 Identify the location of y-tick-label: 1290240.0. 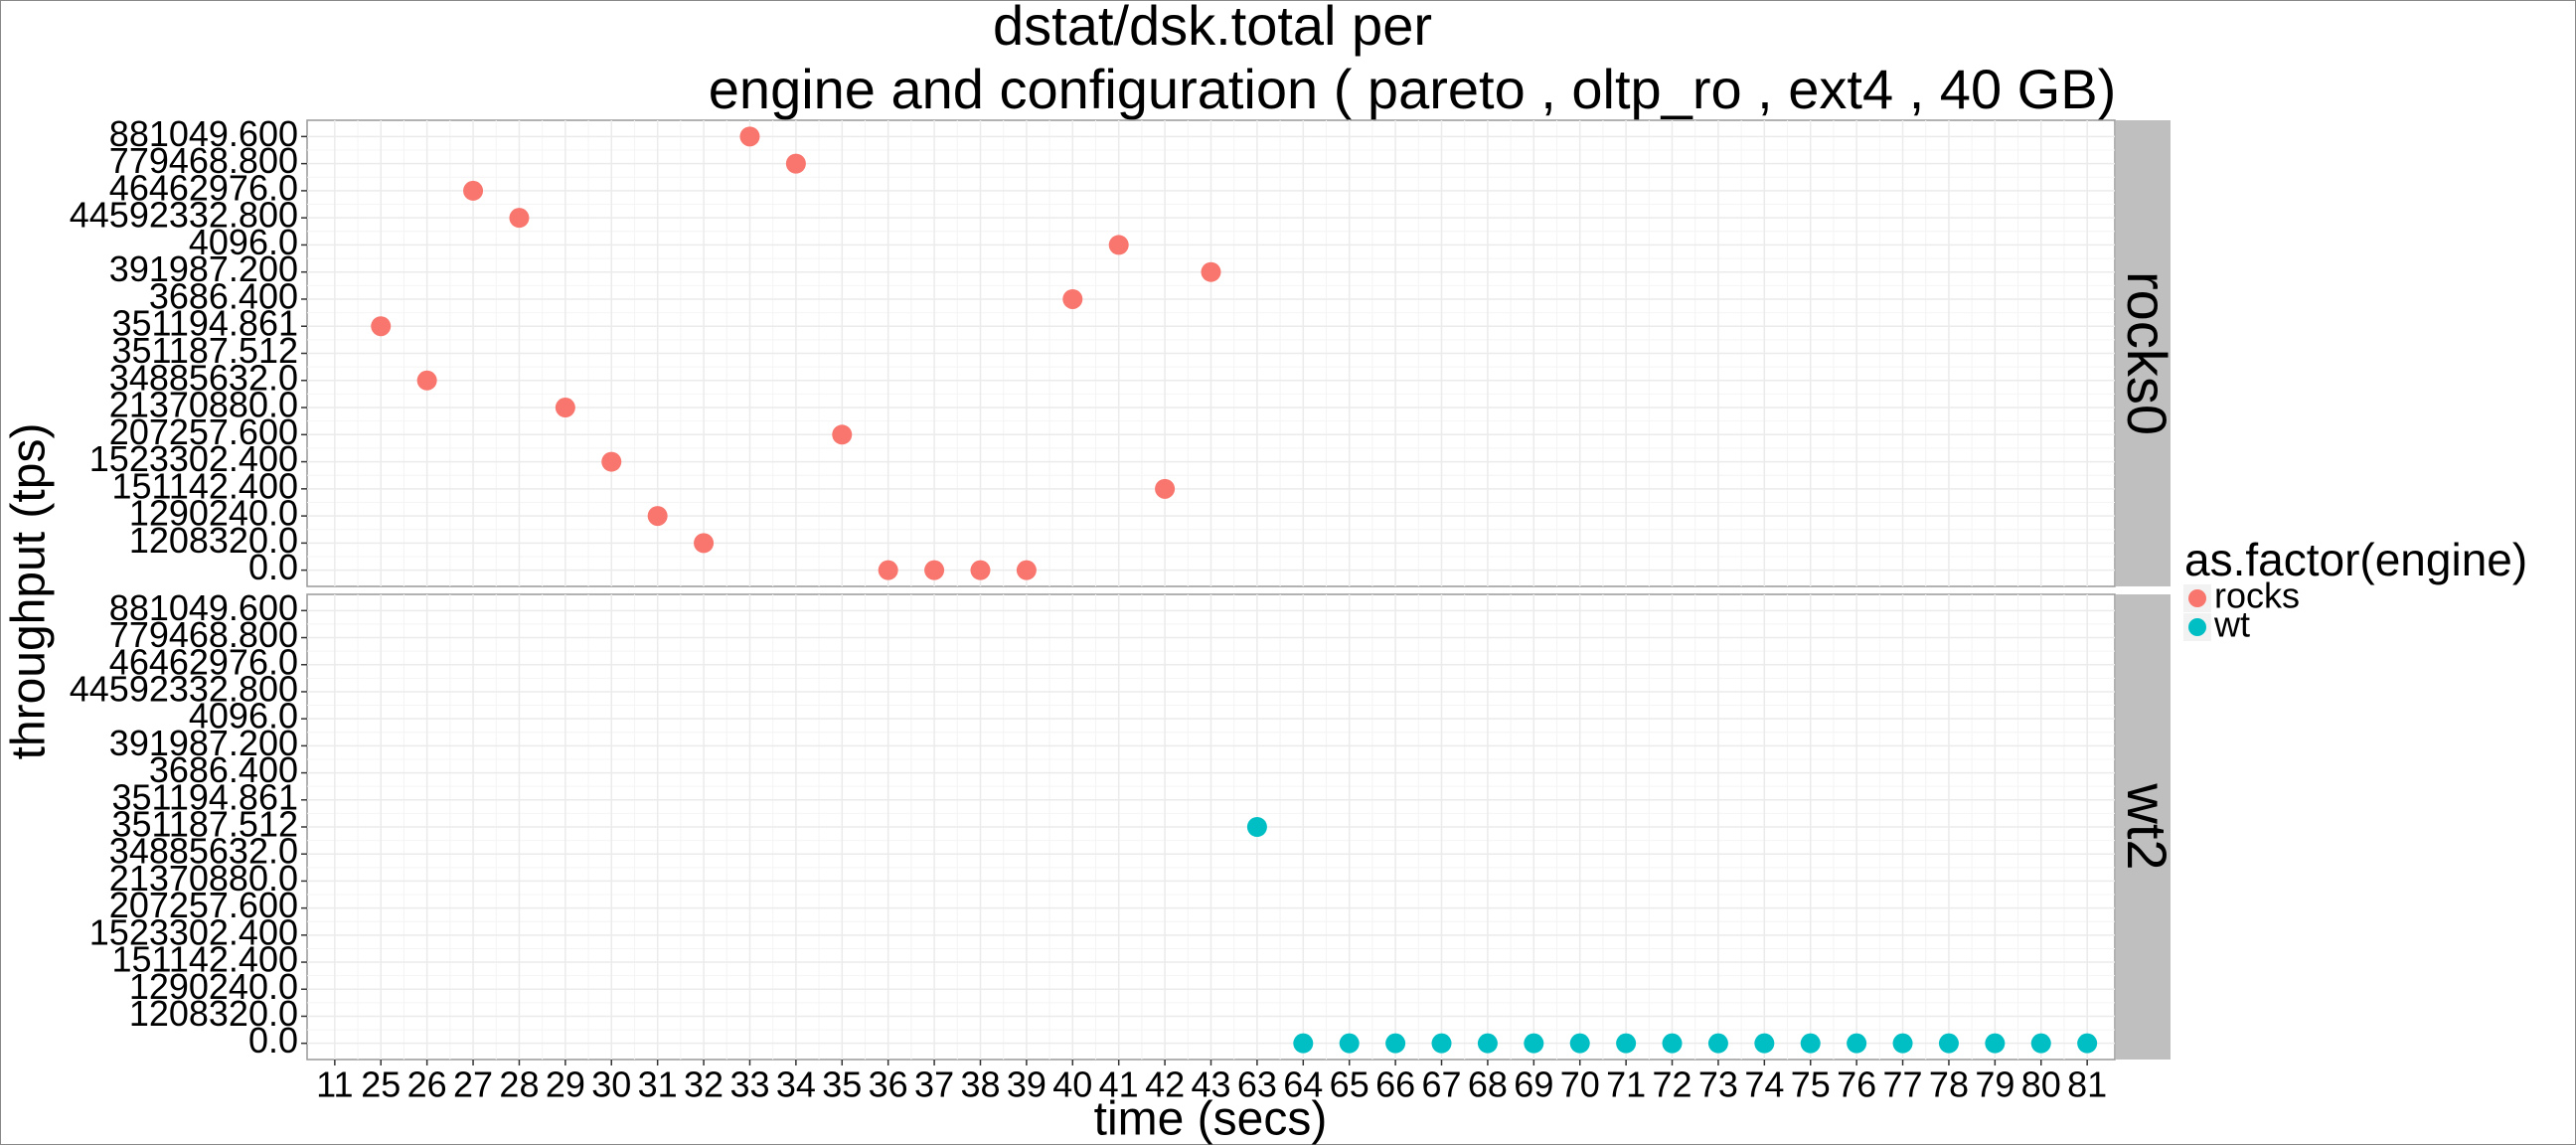
(213, 514).